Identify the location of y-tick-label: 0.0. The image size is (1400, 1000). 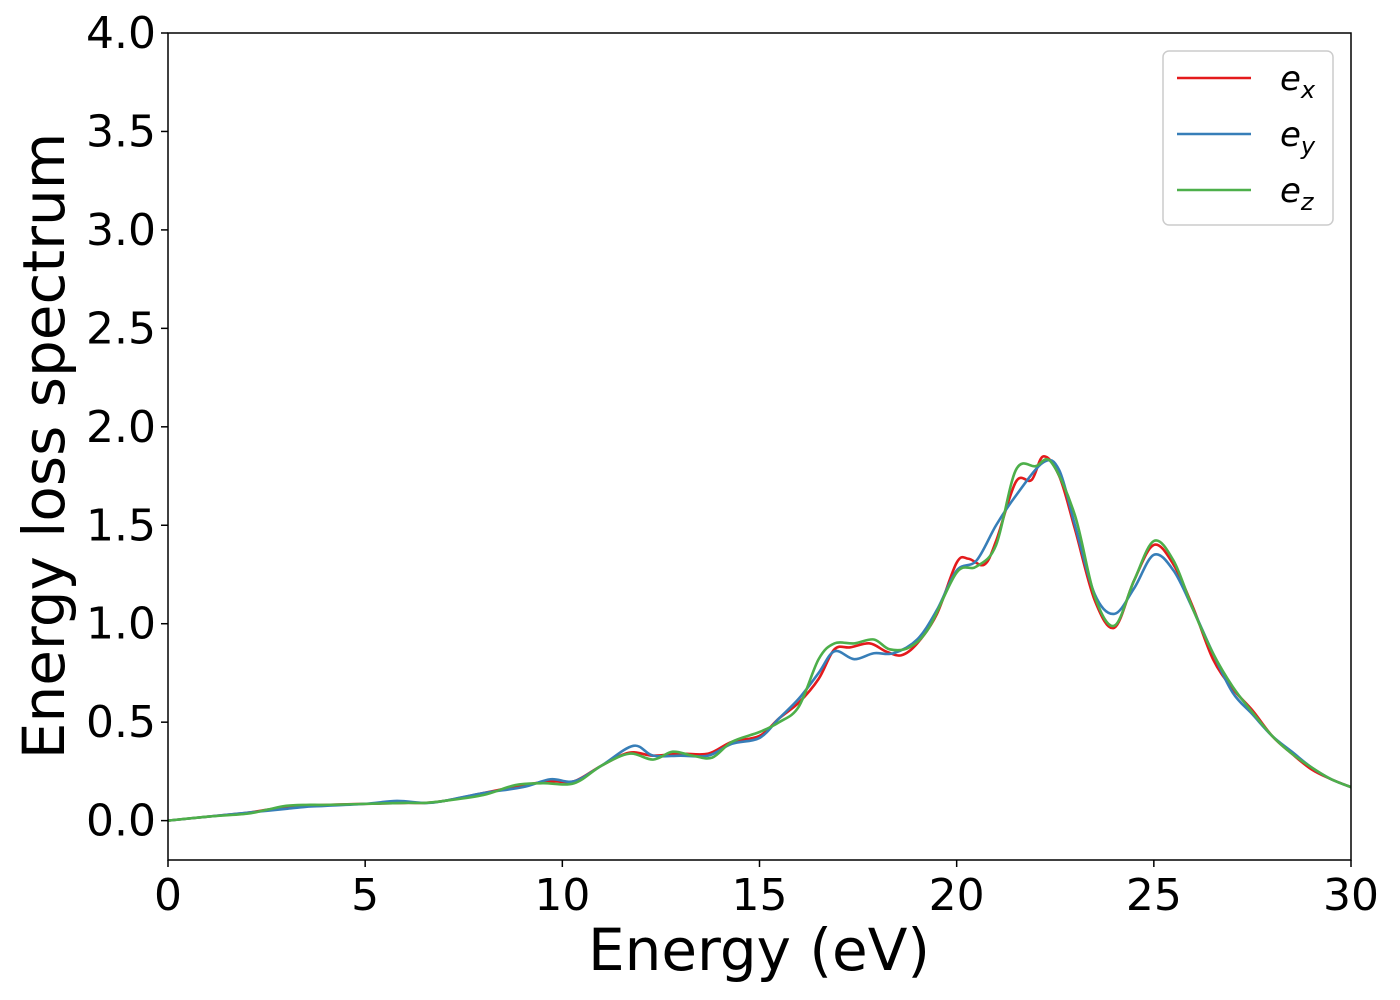
(121, 821).